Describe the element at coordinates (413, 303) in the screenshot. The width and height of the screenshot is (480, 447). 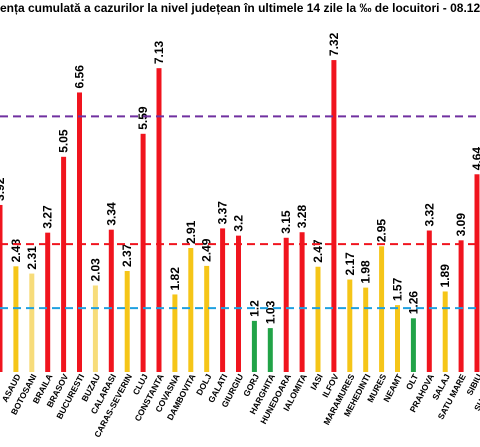
I see `value-label: 1.26` at that location.